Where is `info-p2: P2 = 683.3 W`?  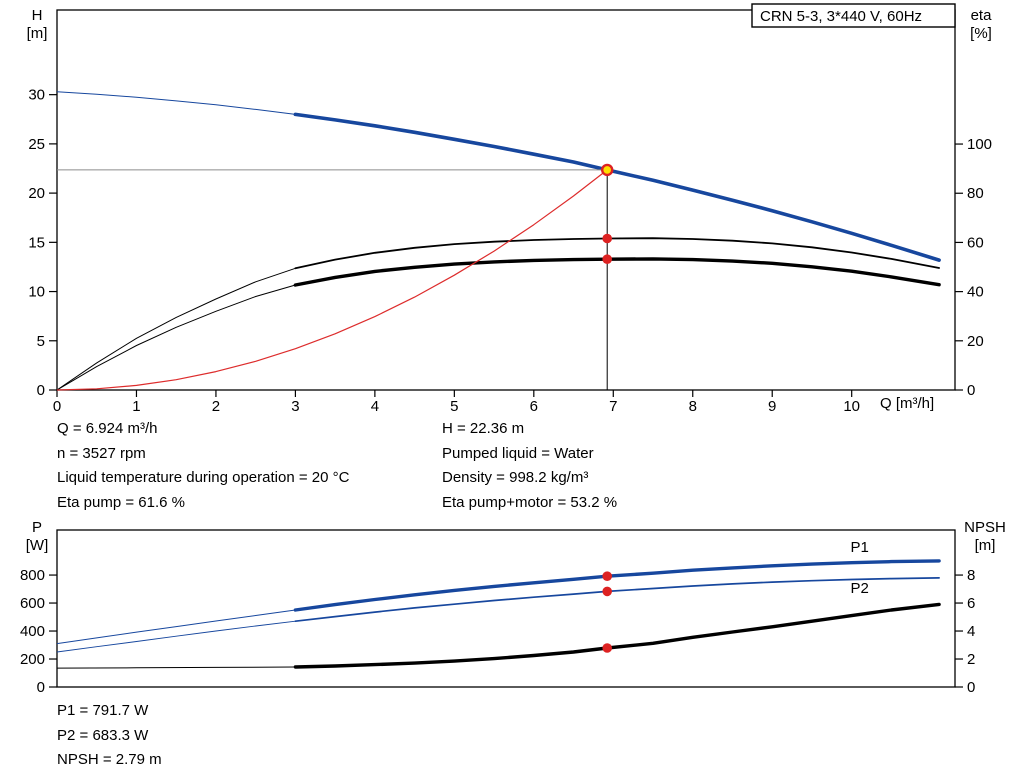 info-p2: P2 = 683.3 W is located at coordinates (103, 735).